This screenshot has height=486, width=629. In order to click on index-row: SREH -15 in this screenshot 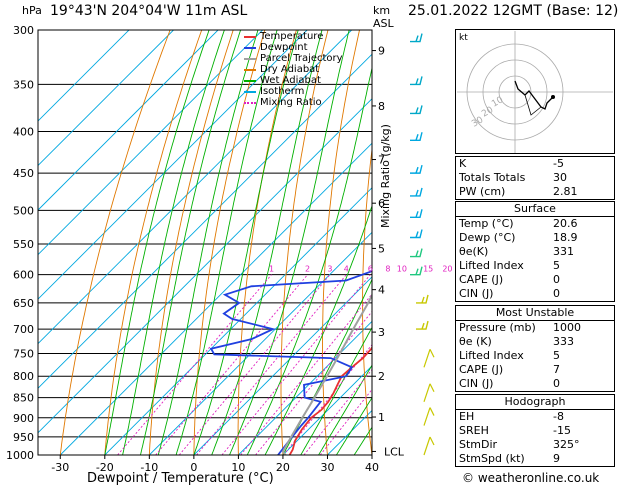, I will do `click(535, 431)`.